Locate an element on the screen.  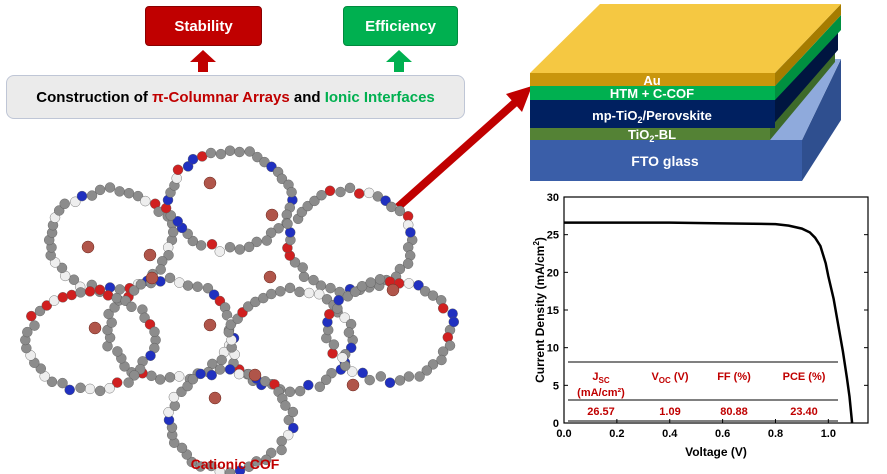
y-tick-label: 5 is located at coordinates (556, 386).